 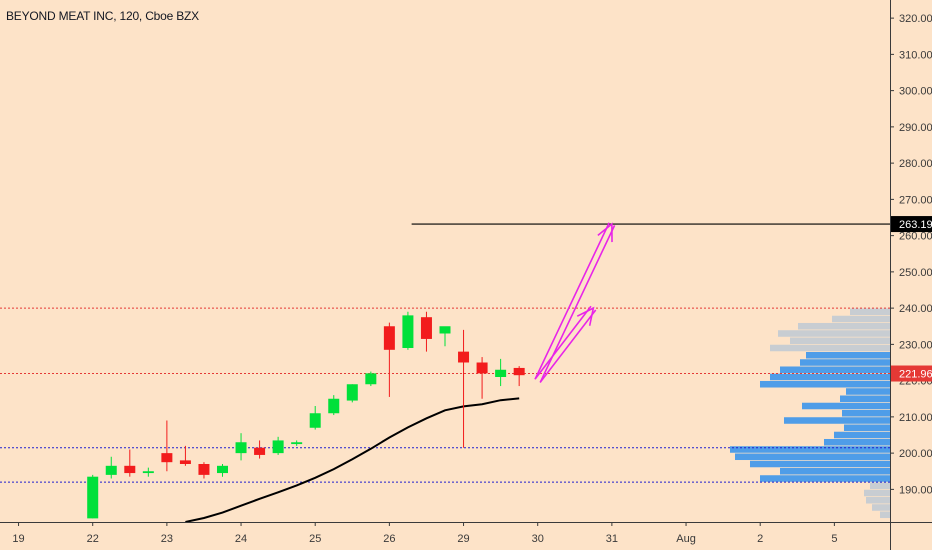 What do you see at coordinates (686, 539) in the screenshot?
I see `time-tick-label: Aug` at bounding box center [686, 539].